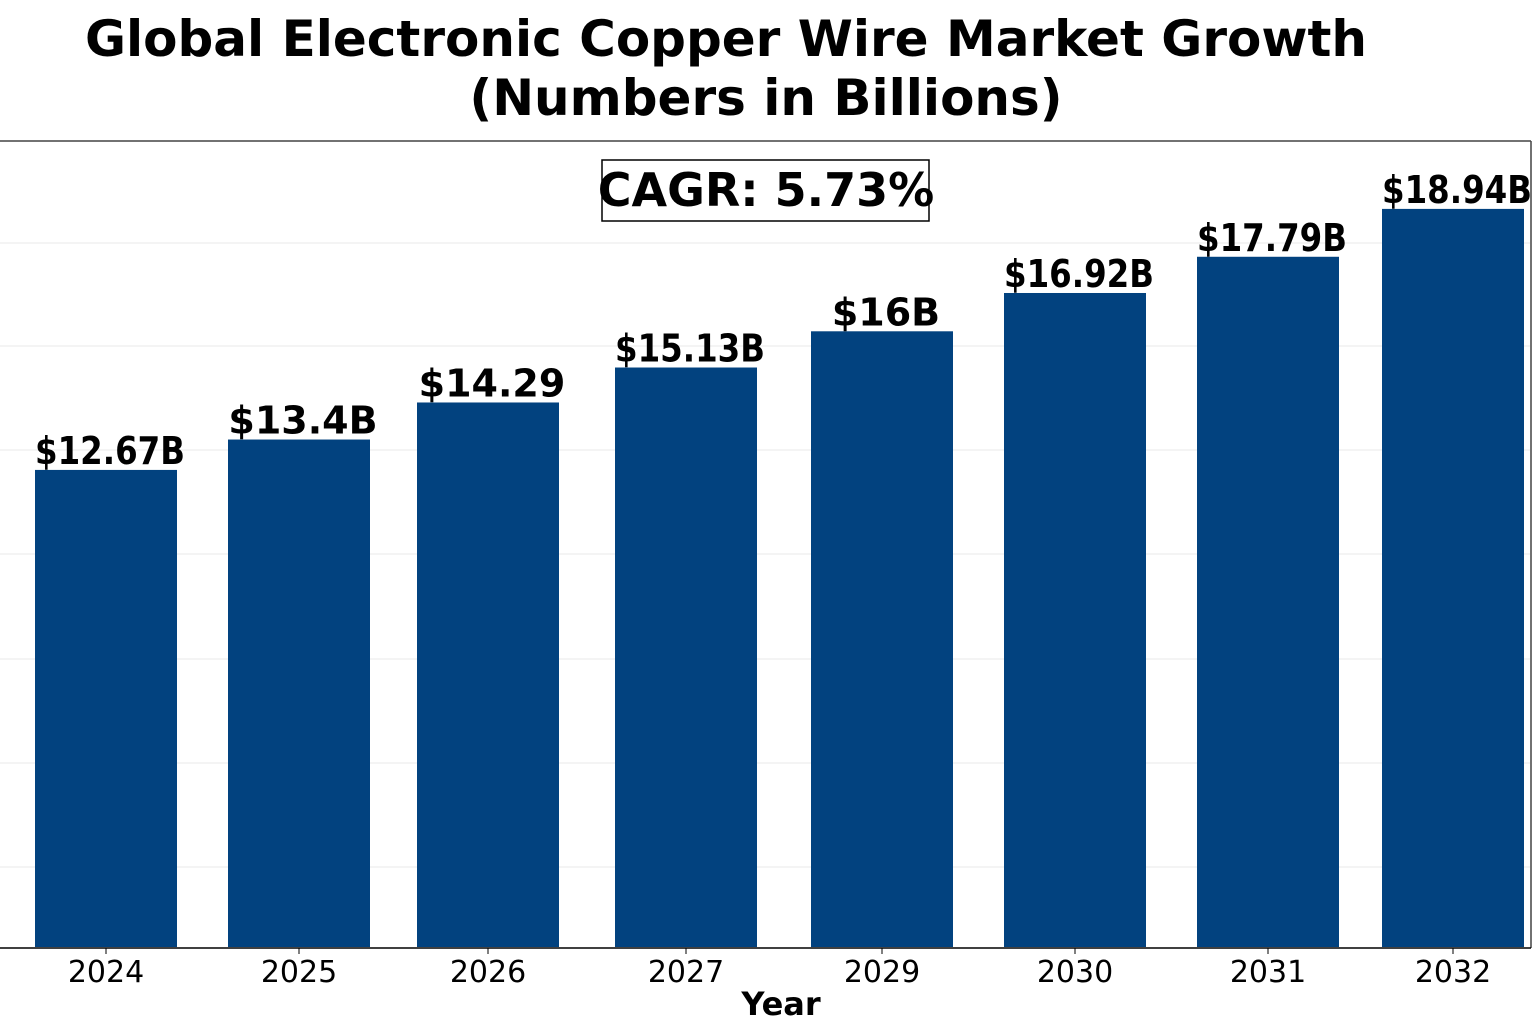 The height and width of the screenshot is (1024, 1536). Describe the element at coordinates (488, 972) in the screenshot. I see `x-tick-label: 2026` at that location.